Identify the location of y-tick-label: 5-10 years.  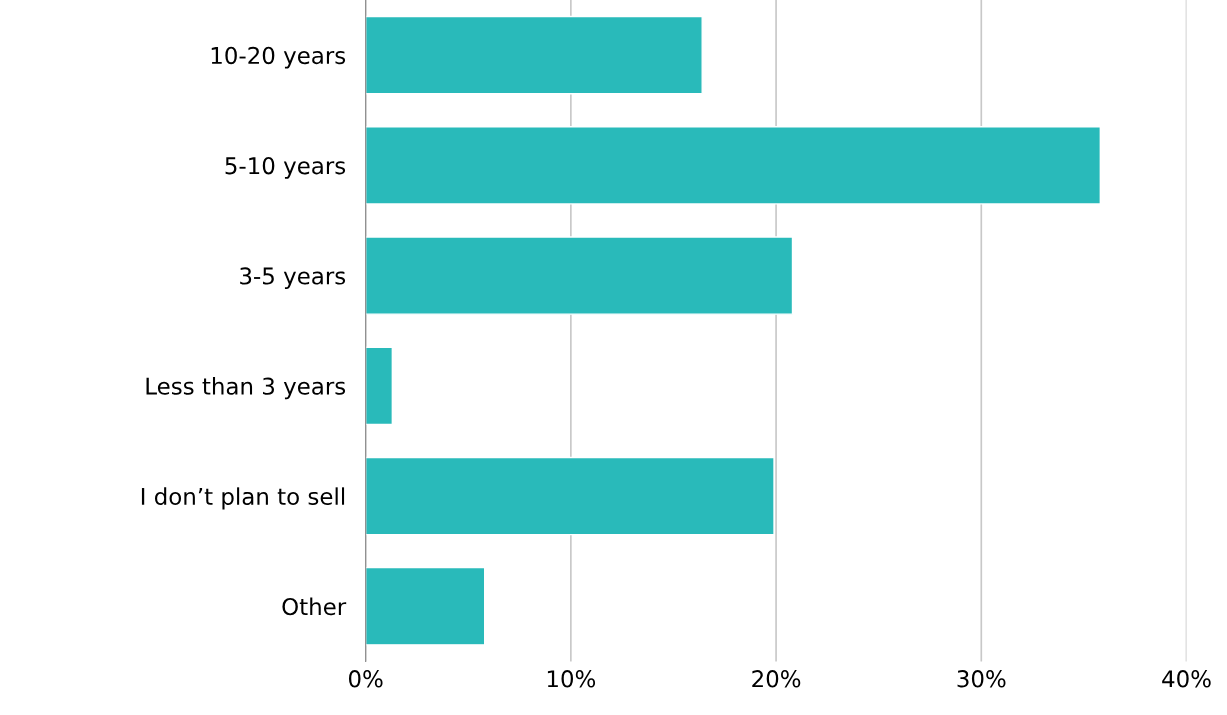
(285, 168).